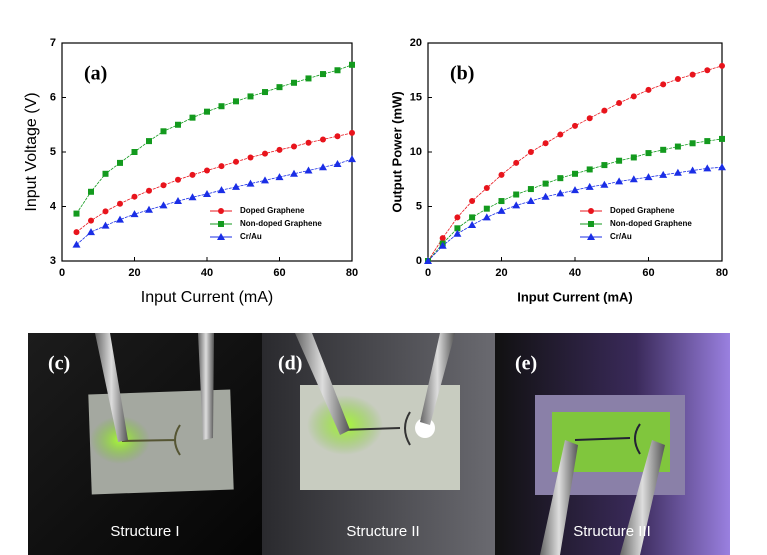  What do you see at coordinates (526, 364) in the screenshot?
I see `panel-label: (e)` at bounding box center [526, 364].